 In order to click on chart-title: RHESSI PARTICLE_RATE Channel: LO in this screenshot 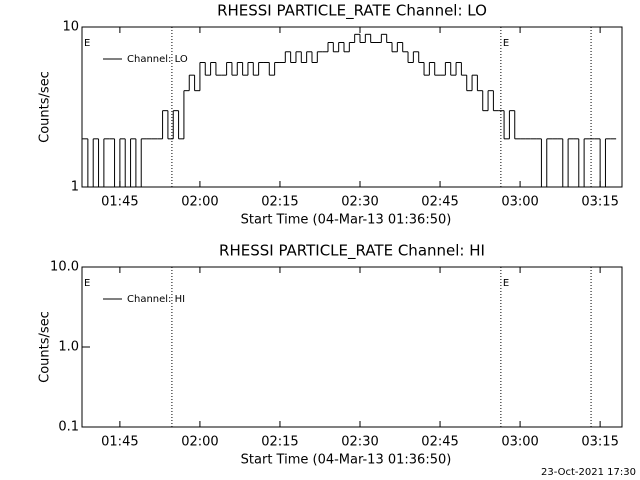, I will do `click(352, 11)`.